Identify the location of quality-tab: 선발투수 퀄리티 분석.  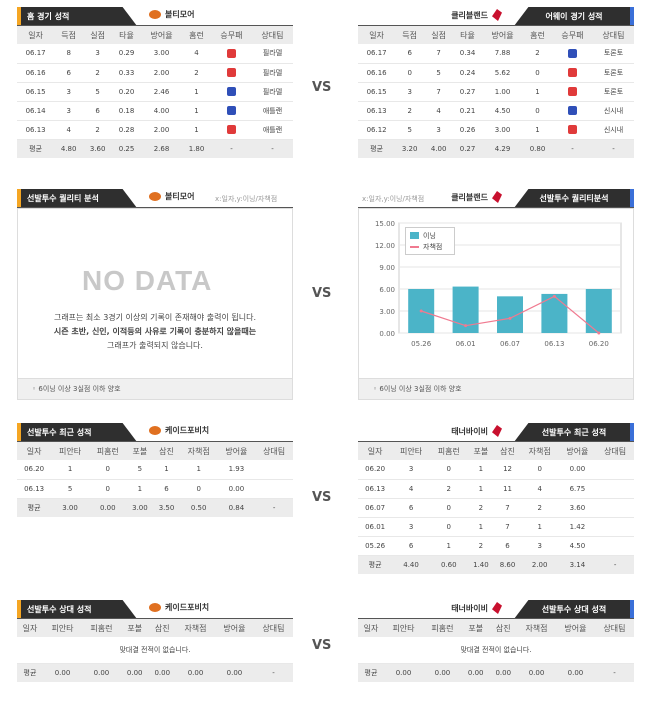
(77, 198).